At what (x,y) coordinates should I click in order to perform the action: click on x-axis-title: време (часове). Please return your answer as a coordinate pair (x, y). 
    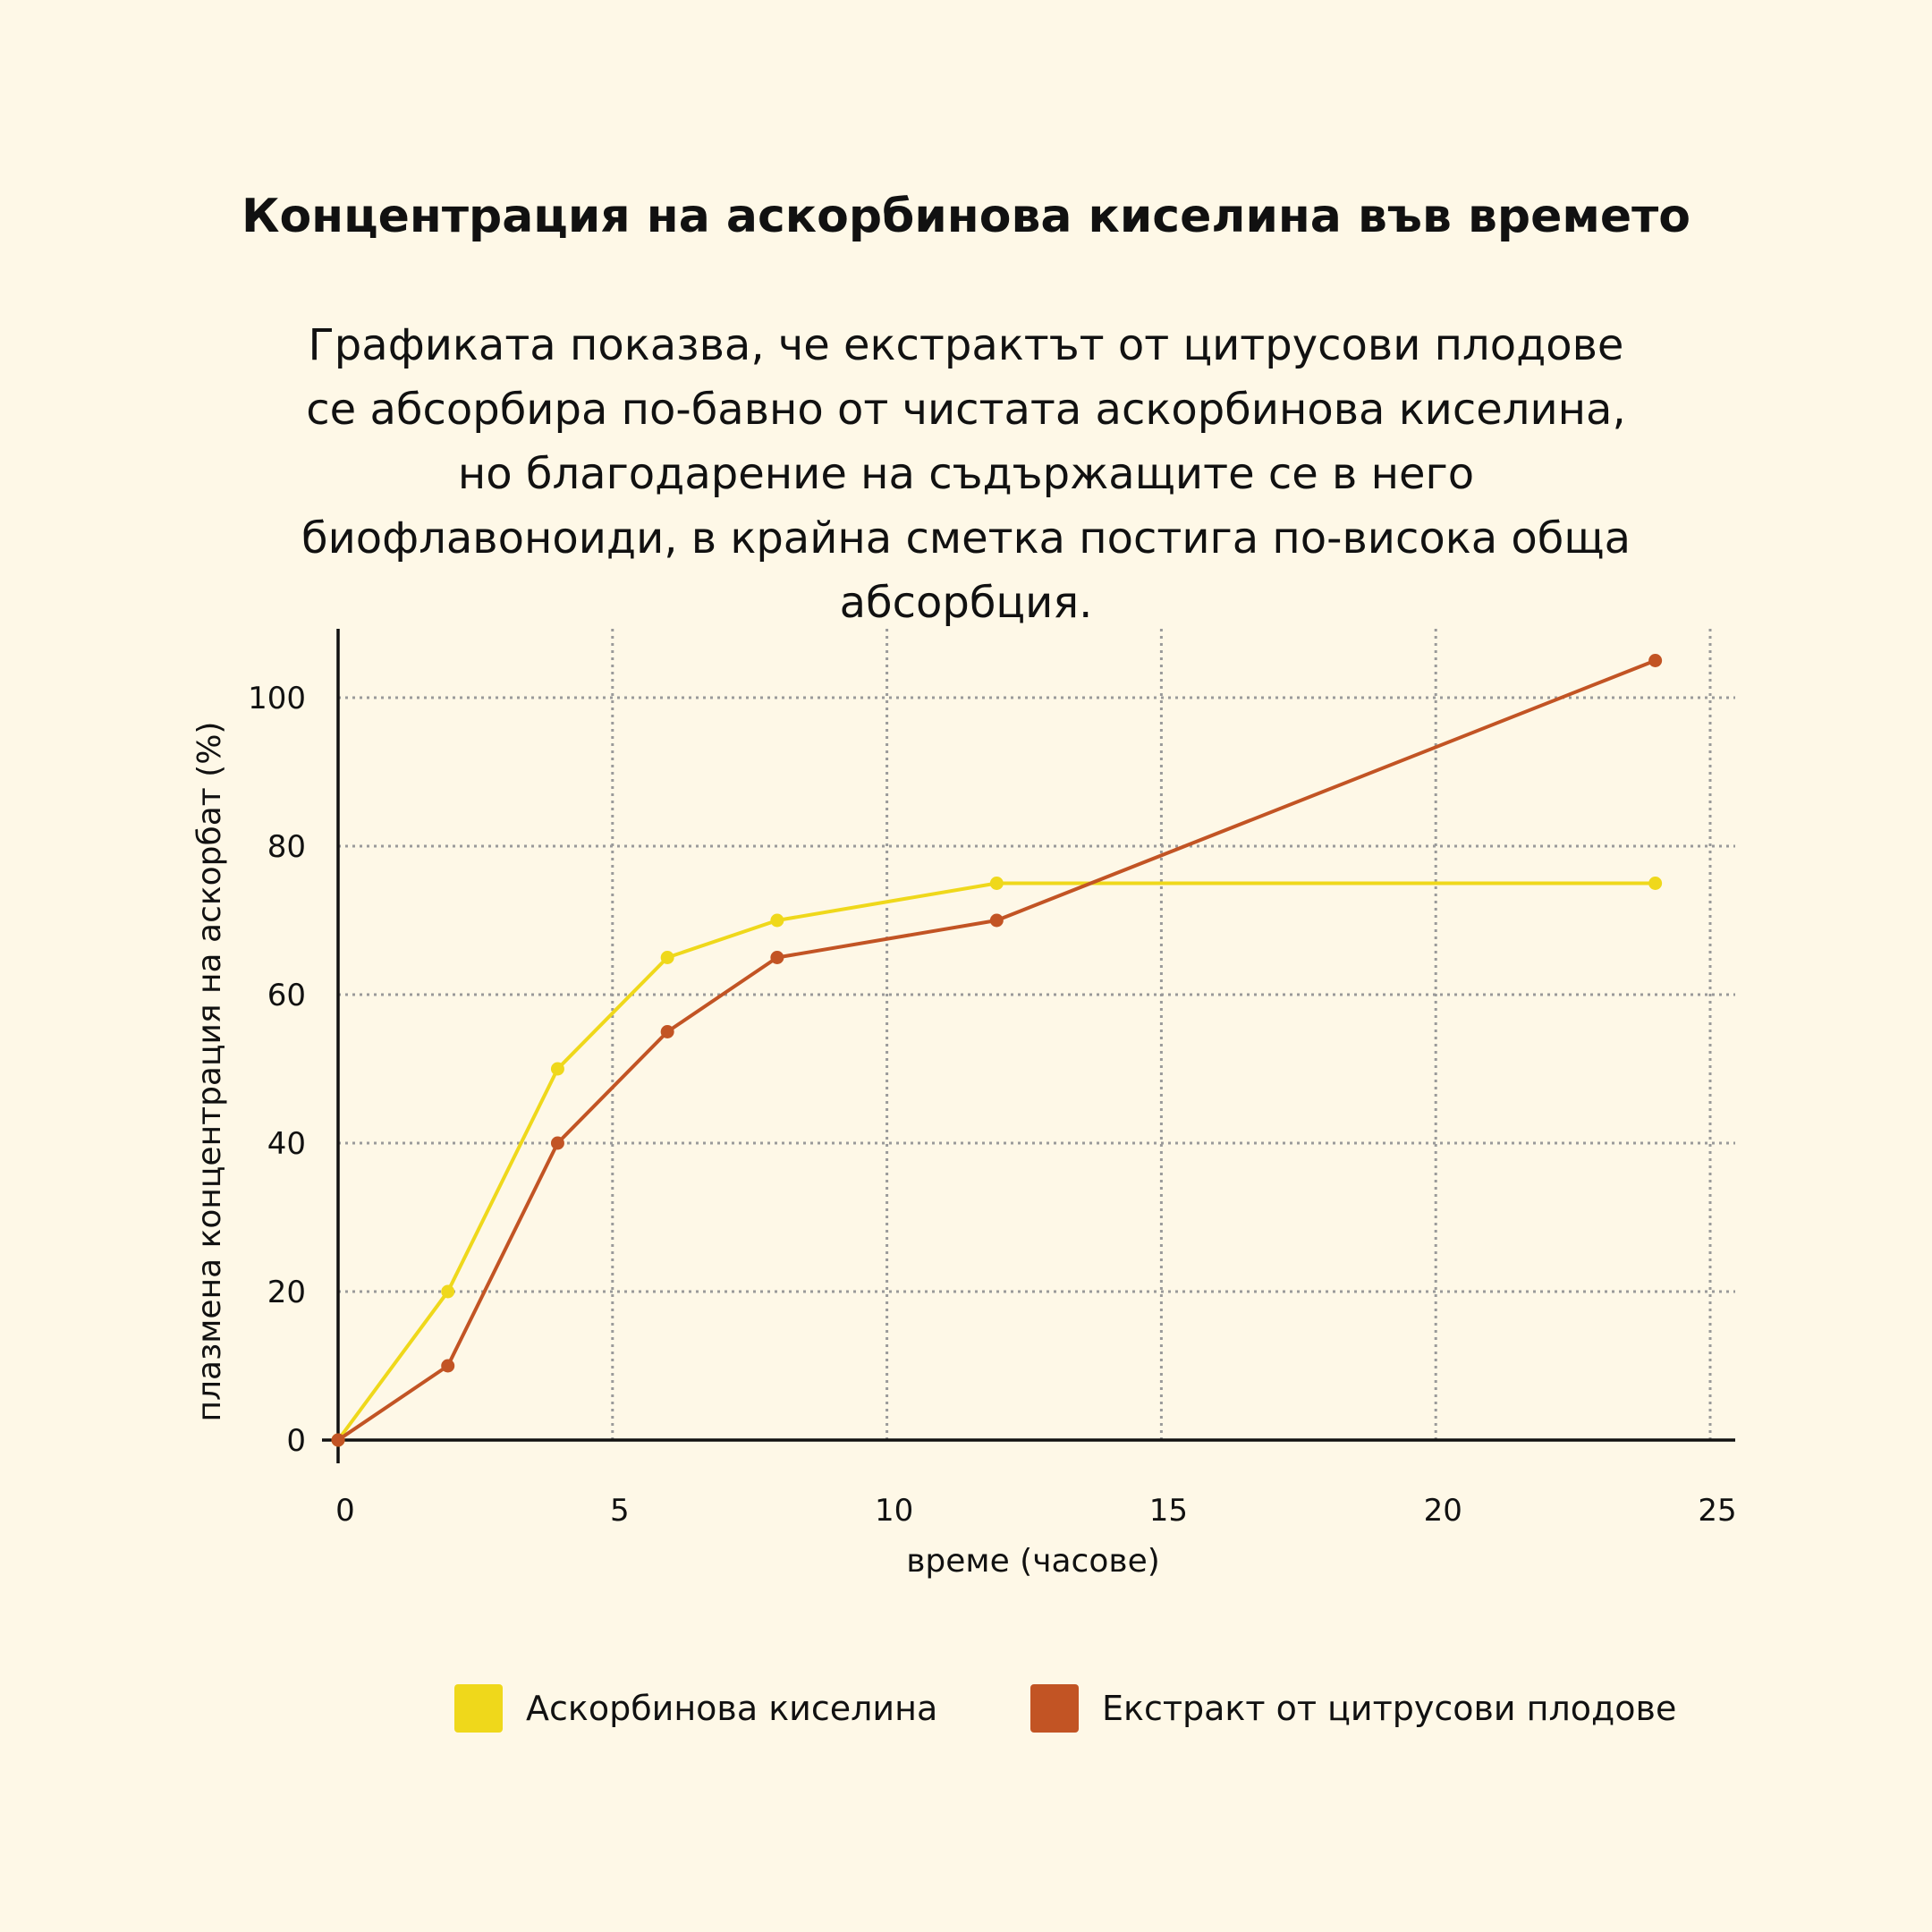
    Looking at the image, I should click on (1033, 1561).